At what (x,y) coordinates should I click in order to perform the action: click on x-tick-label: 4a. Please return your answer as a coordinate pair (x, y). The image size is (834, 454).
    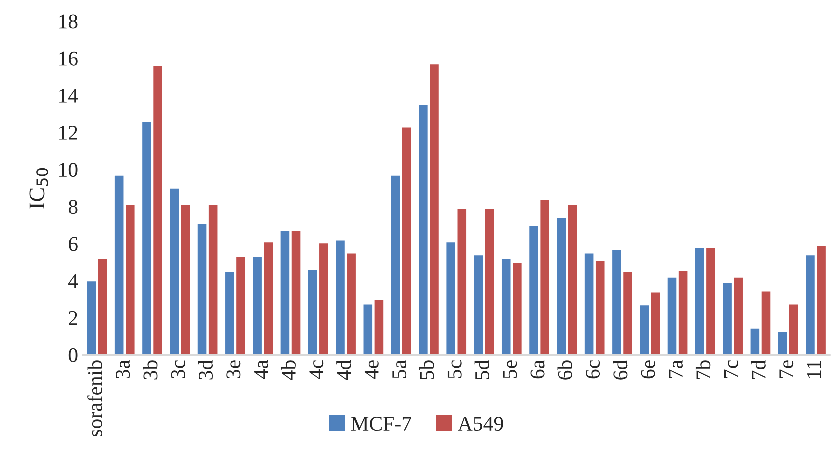
    Looking at the image, I should click on (261, 370).